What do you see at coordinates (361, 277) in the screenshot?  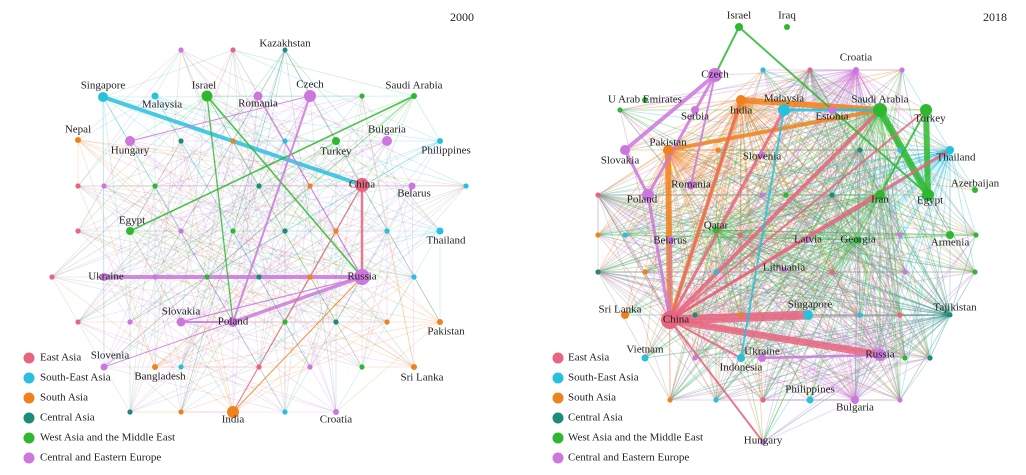 I see `node-label: Russia` at bounding box center [361, 277].